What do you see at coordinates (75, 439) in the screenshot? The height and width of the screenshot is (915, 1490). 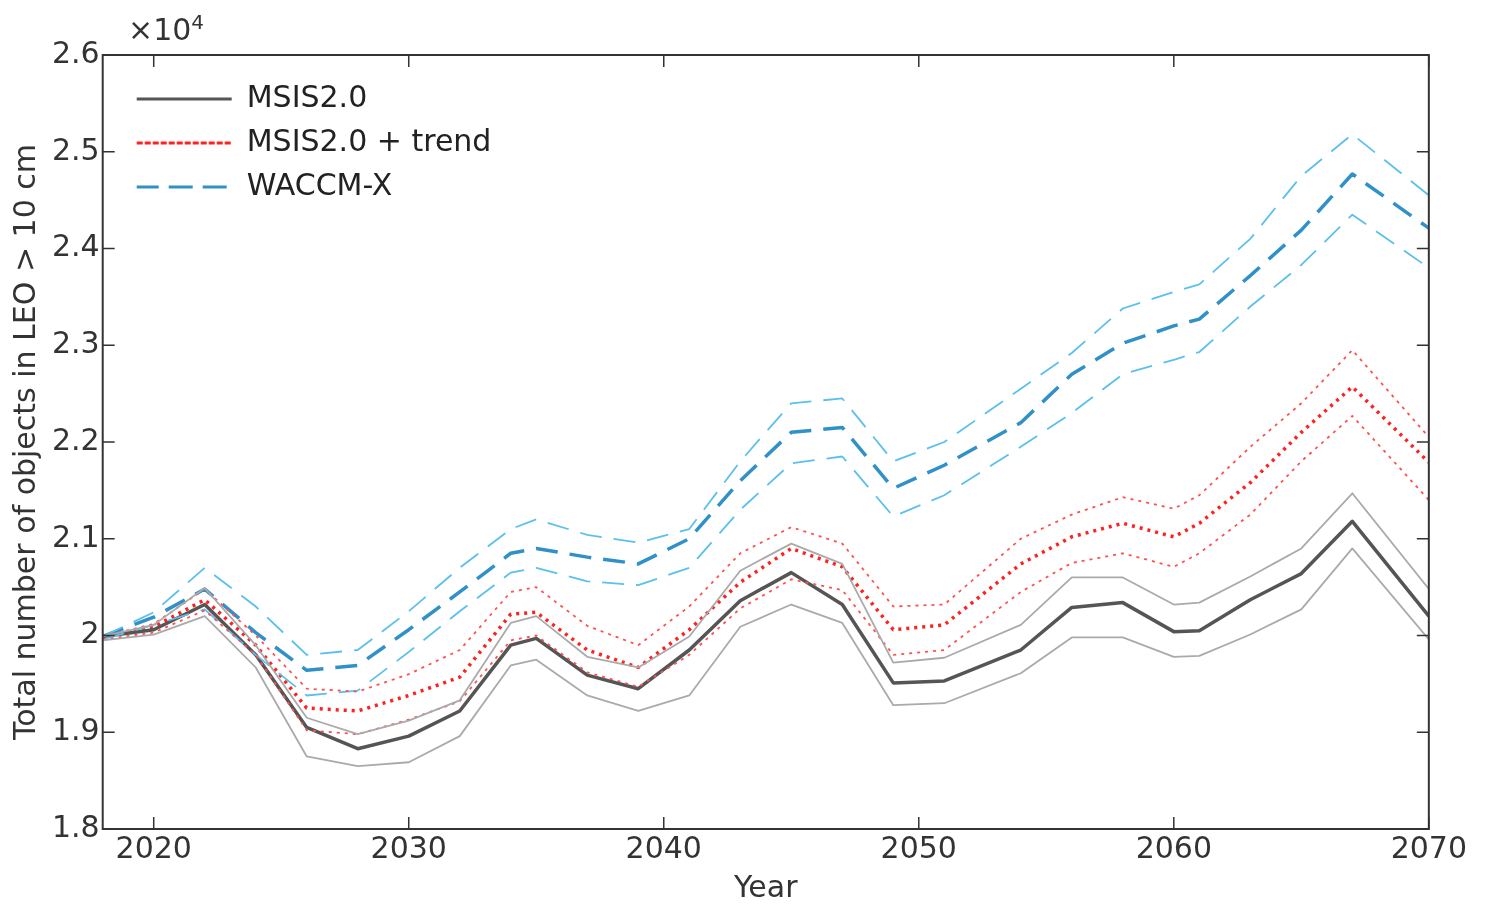 I see `y-tick-label: 2.2` at bounding box center [75, 439].